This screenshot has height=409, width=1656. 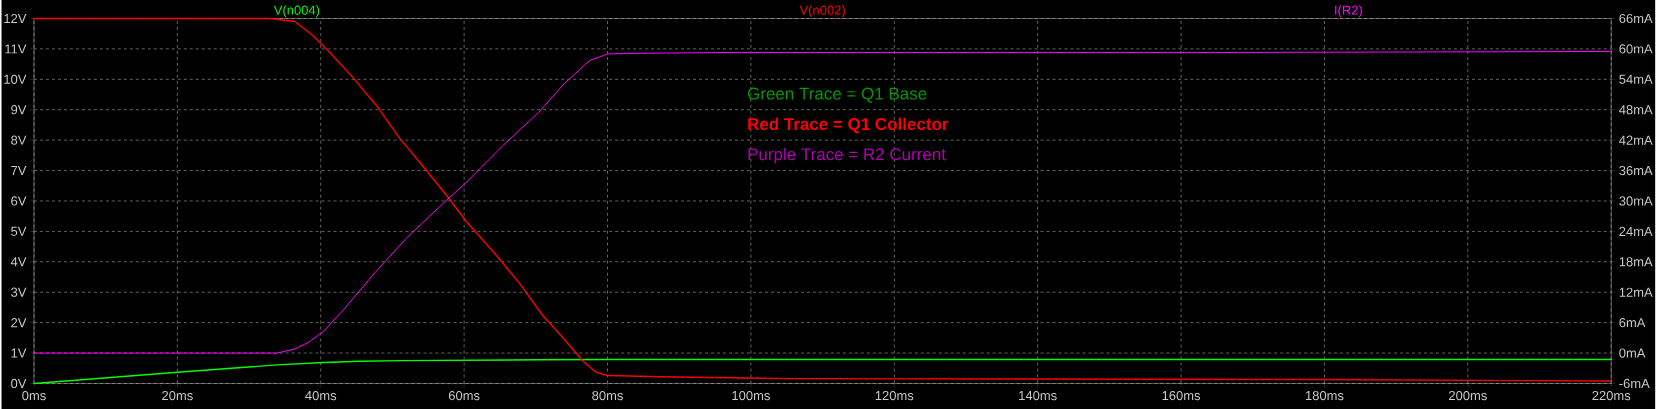 I want to click on y-tick-label: 11V, so click(x=16, y=49).